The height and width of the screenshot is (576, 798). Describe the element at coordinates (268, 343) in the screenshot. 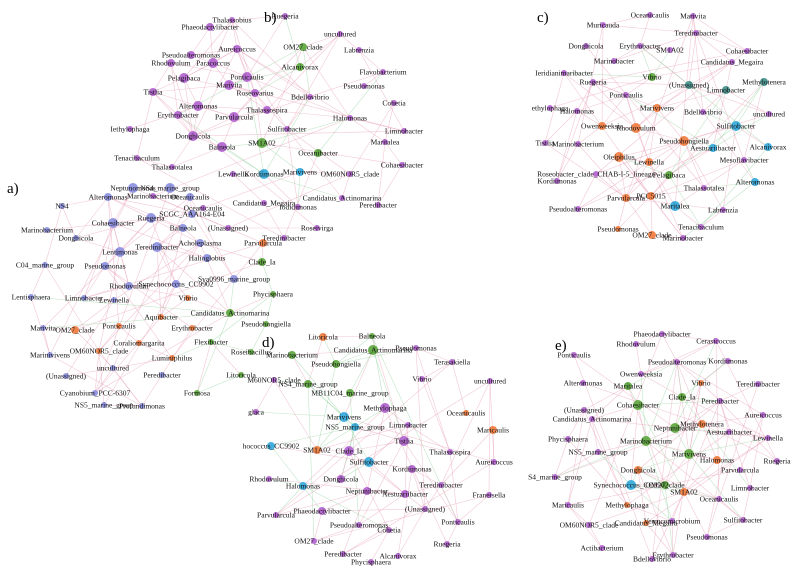

I see `panel-label-d: d)` at that location.